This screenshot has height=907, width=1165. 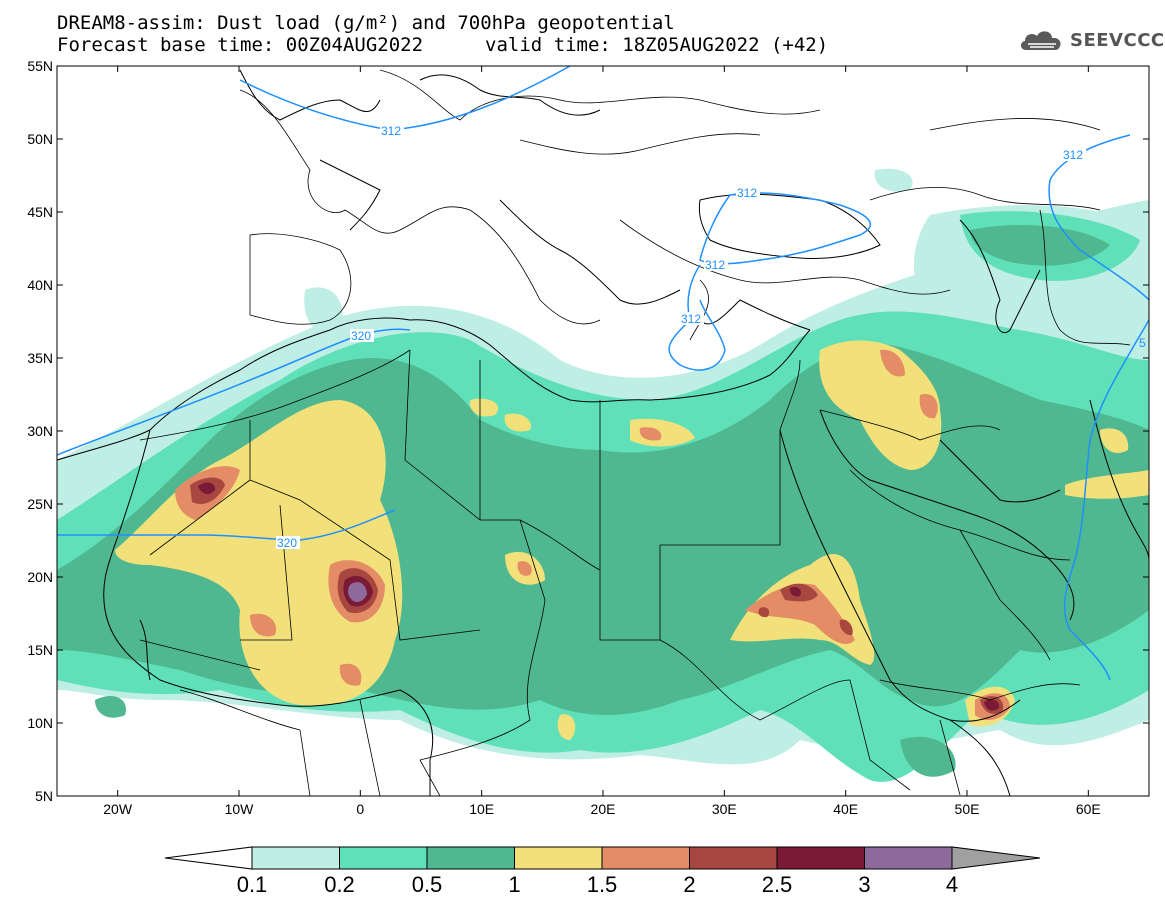 I want to click on colorbar-label: 2, so click(x=689, y=884).